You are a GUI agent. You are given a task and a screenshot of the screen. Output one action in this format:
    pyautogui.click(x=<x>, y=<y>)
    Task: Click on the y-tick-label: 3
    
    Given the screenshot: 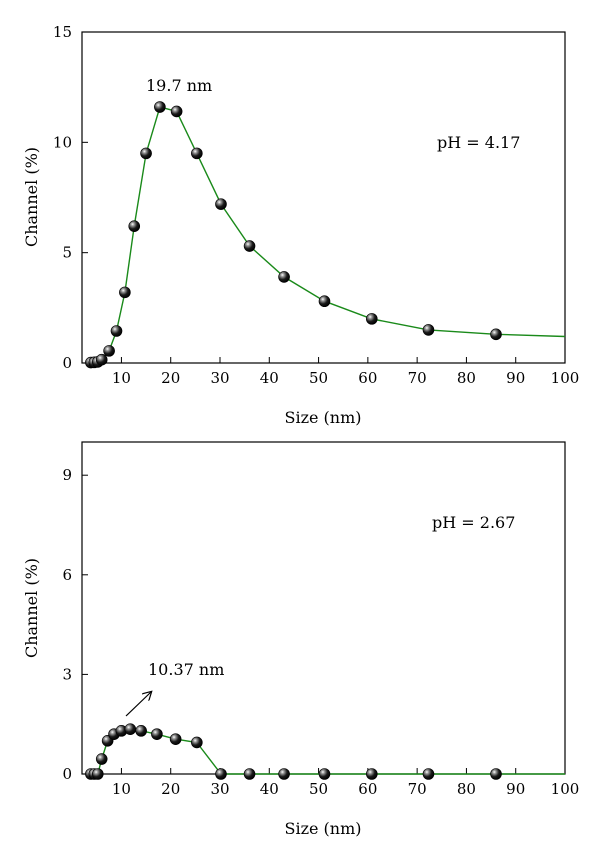 What is the action you would take?
    pyautogui.click(x=67, y=674)
    